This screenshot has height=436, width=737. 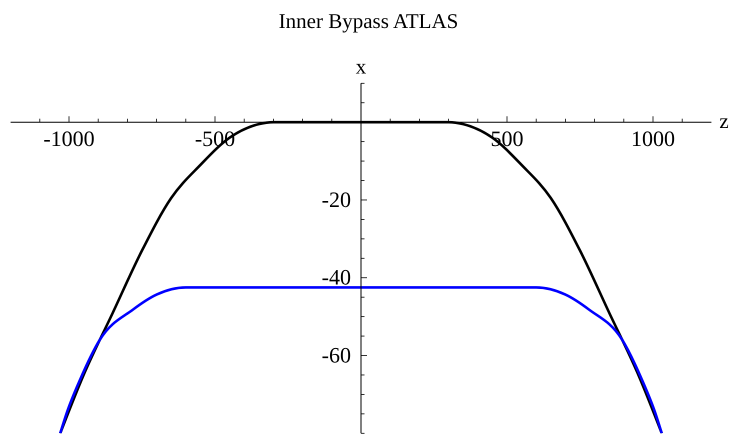 I want to click on x-axis-title: z, so click(x=724, y=121).